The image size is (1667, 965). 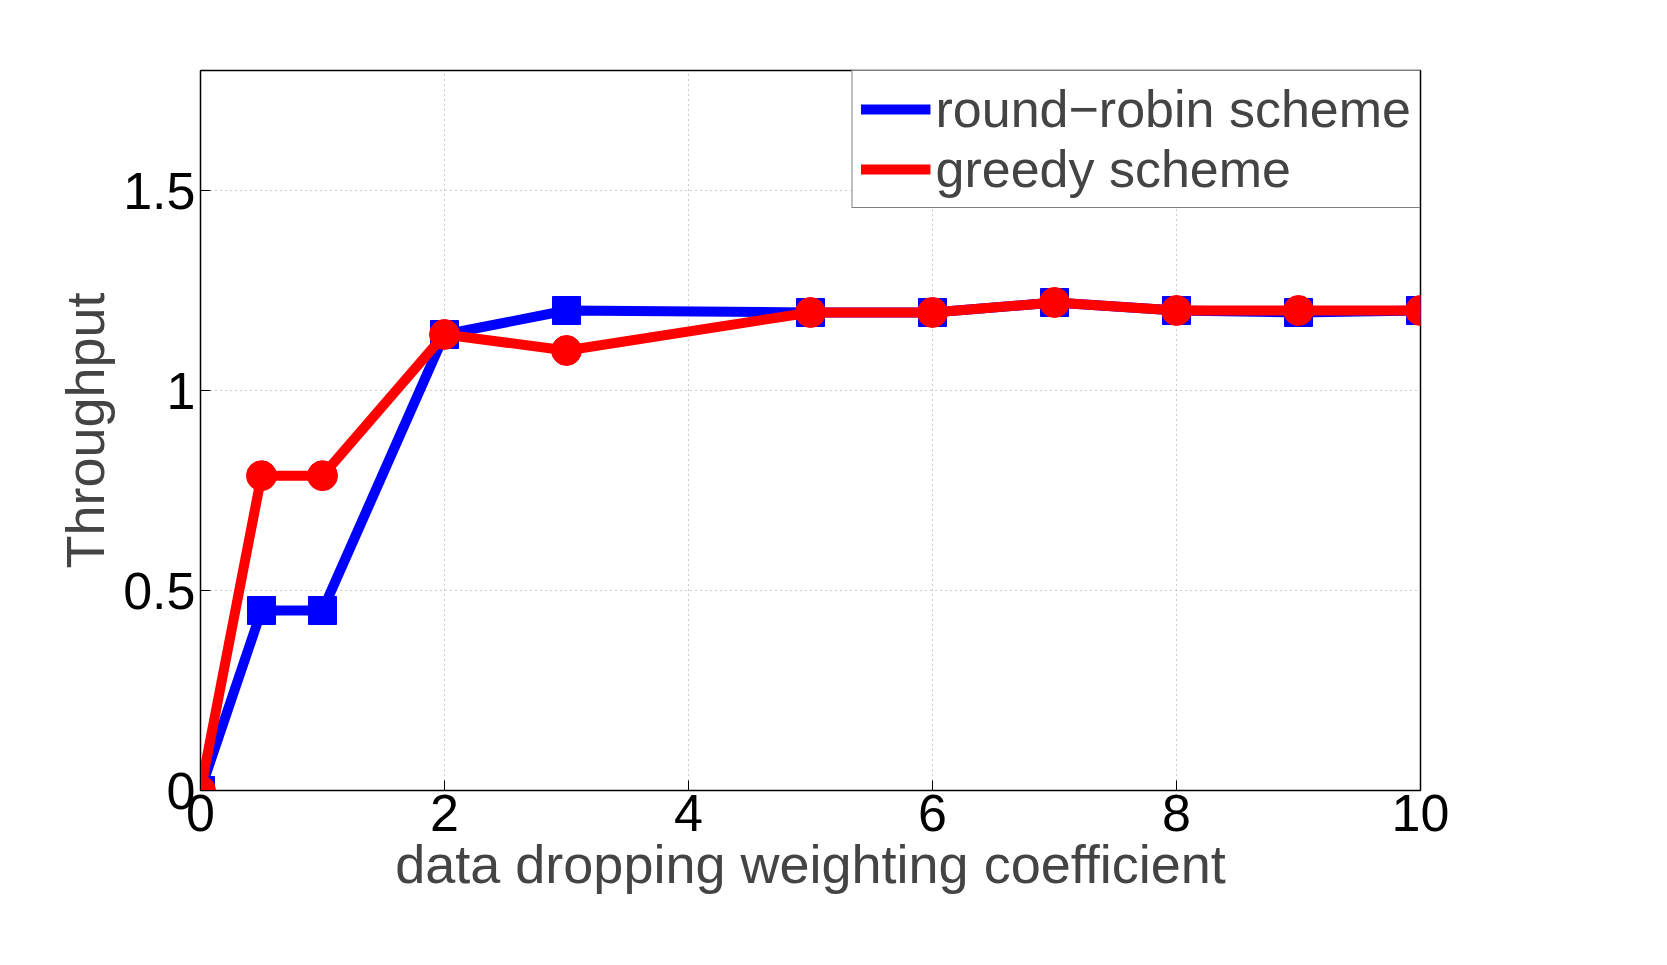 I want to click on legend-label: greedy scheme, so click(x=1113, y=169).